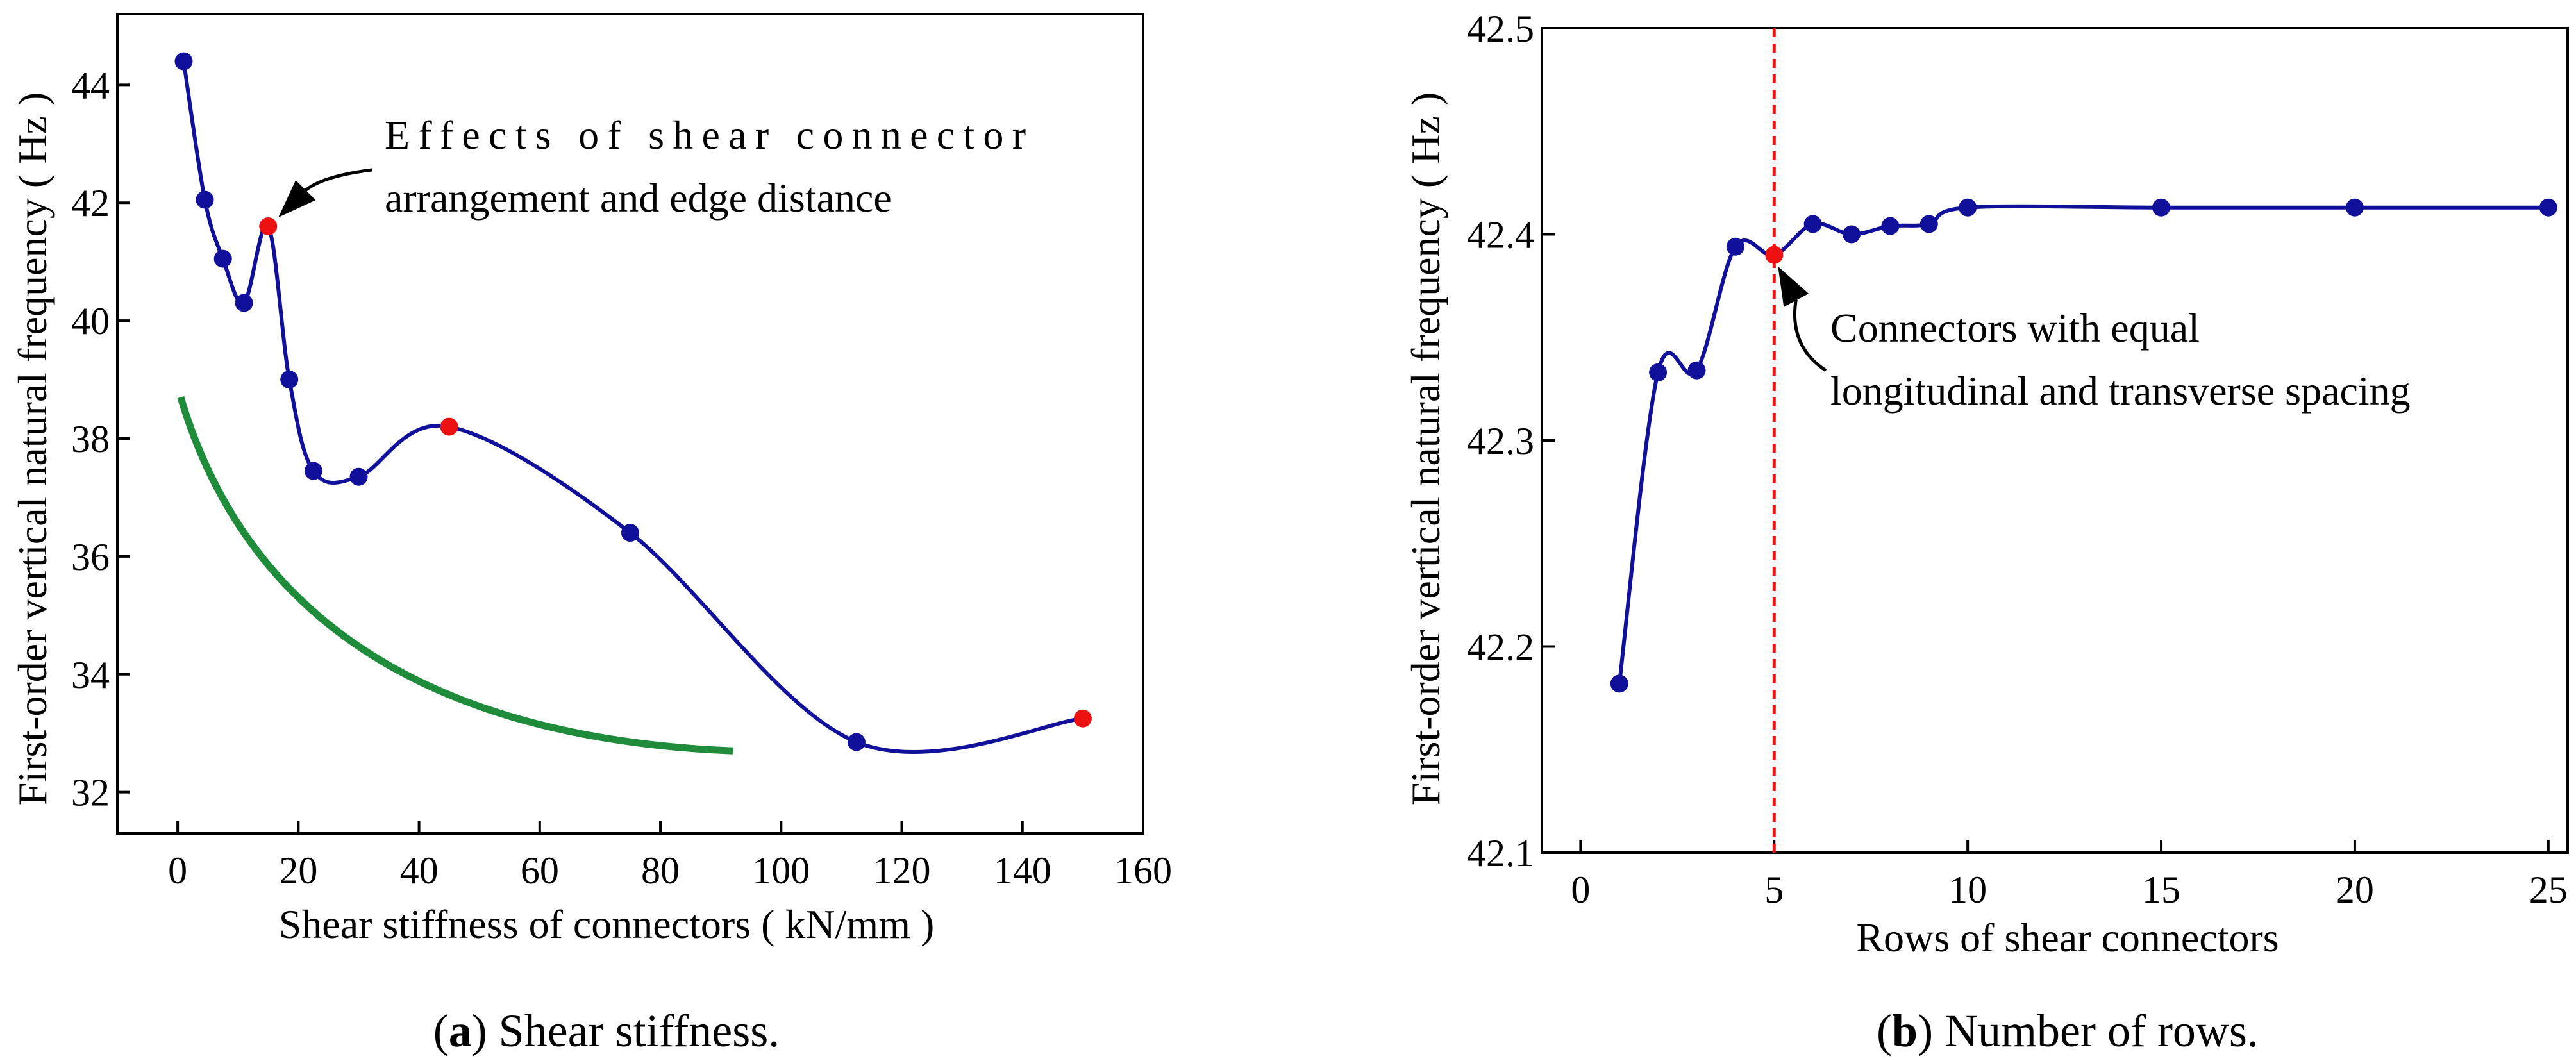 The image size is (2576, 1061). Describe the element at coordinates (90, 793) in the screenshot. I see `panel-a-y-tick-label: 32` at that location.